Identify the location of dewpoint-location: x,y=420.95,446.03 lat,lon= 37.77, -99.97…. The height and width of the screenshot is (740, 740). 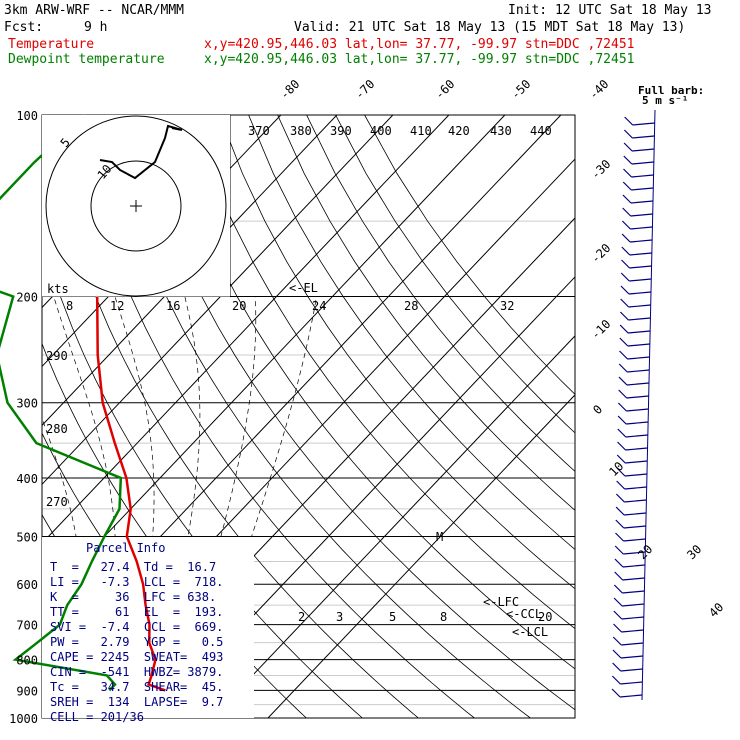
(419, 59).